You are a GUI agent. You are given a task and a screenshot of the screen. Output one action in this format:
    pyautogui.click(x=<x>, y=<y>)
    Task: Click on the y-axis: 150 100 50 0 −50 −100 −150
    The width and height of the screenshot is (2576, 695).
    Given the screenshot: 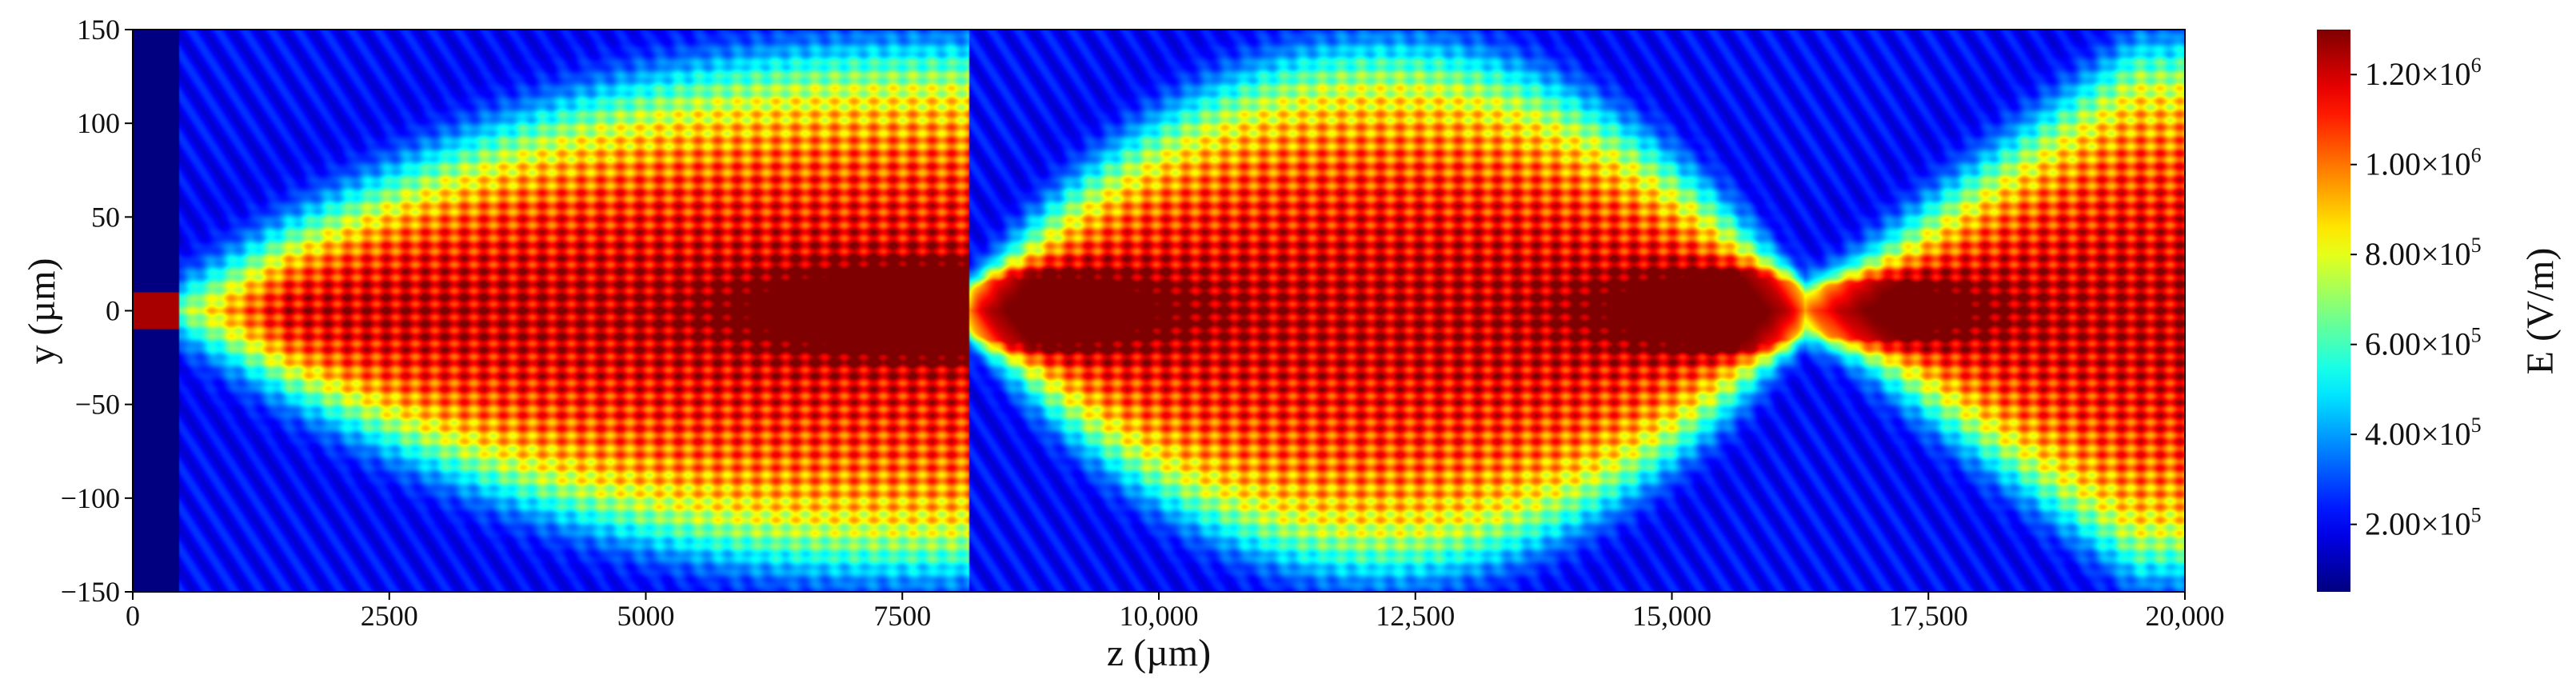 What is the action you would take?
    pyautogui.click(x=97, y=311)
    